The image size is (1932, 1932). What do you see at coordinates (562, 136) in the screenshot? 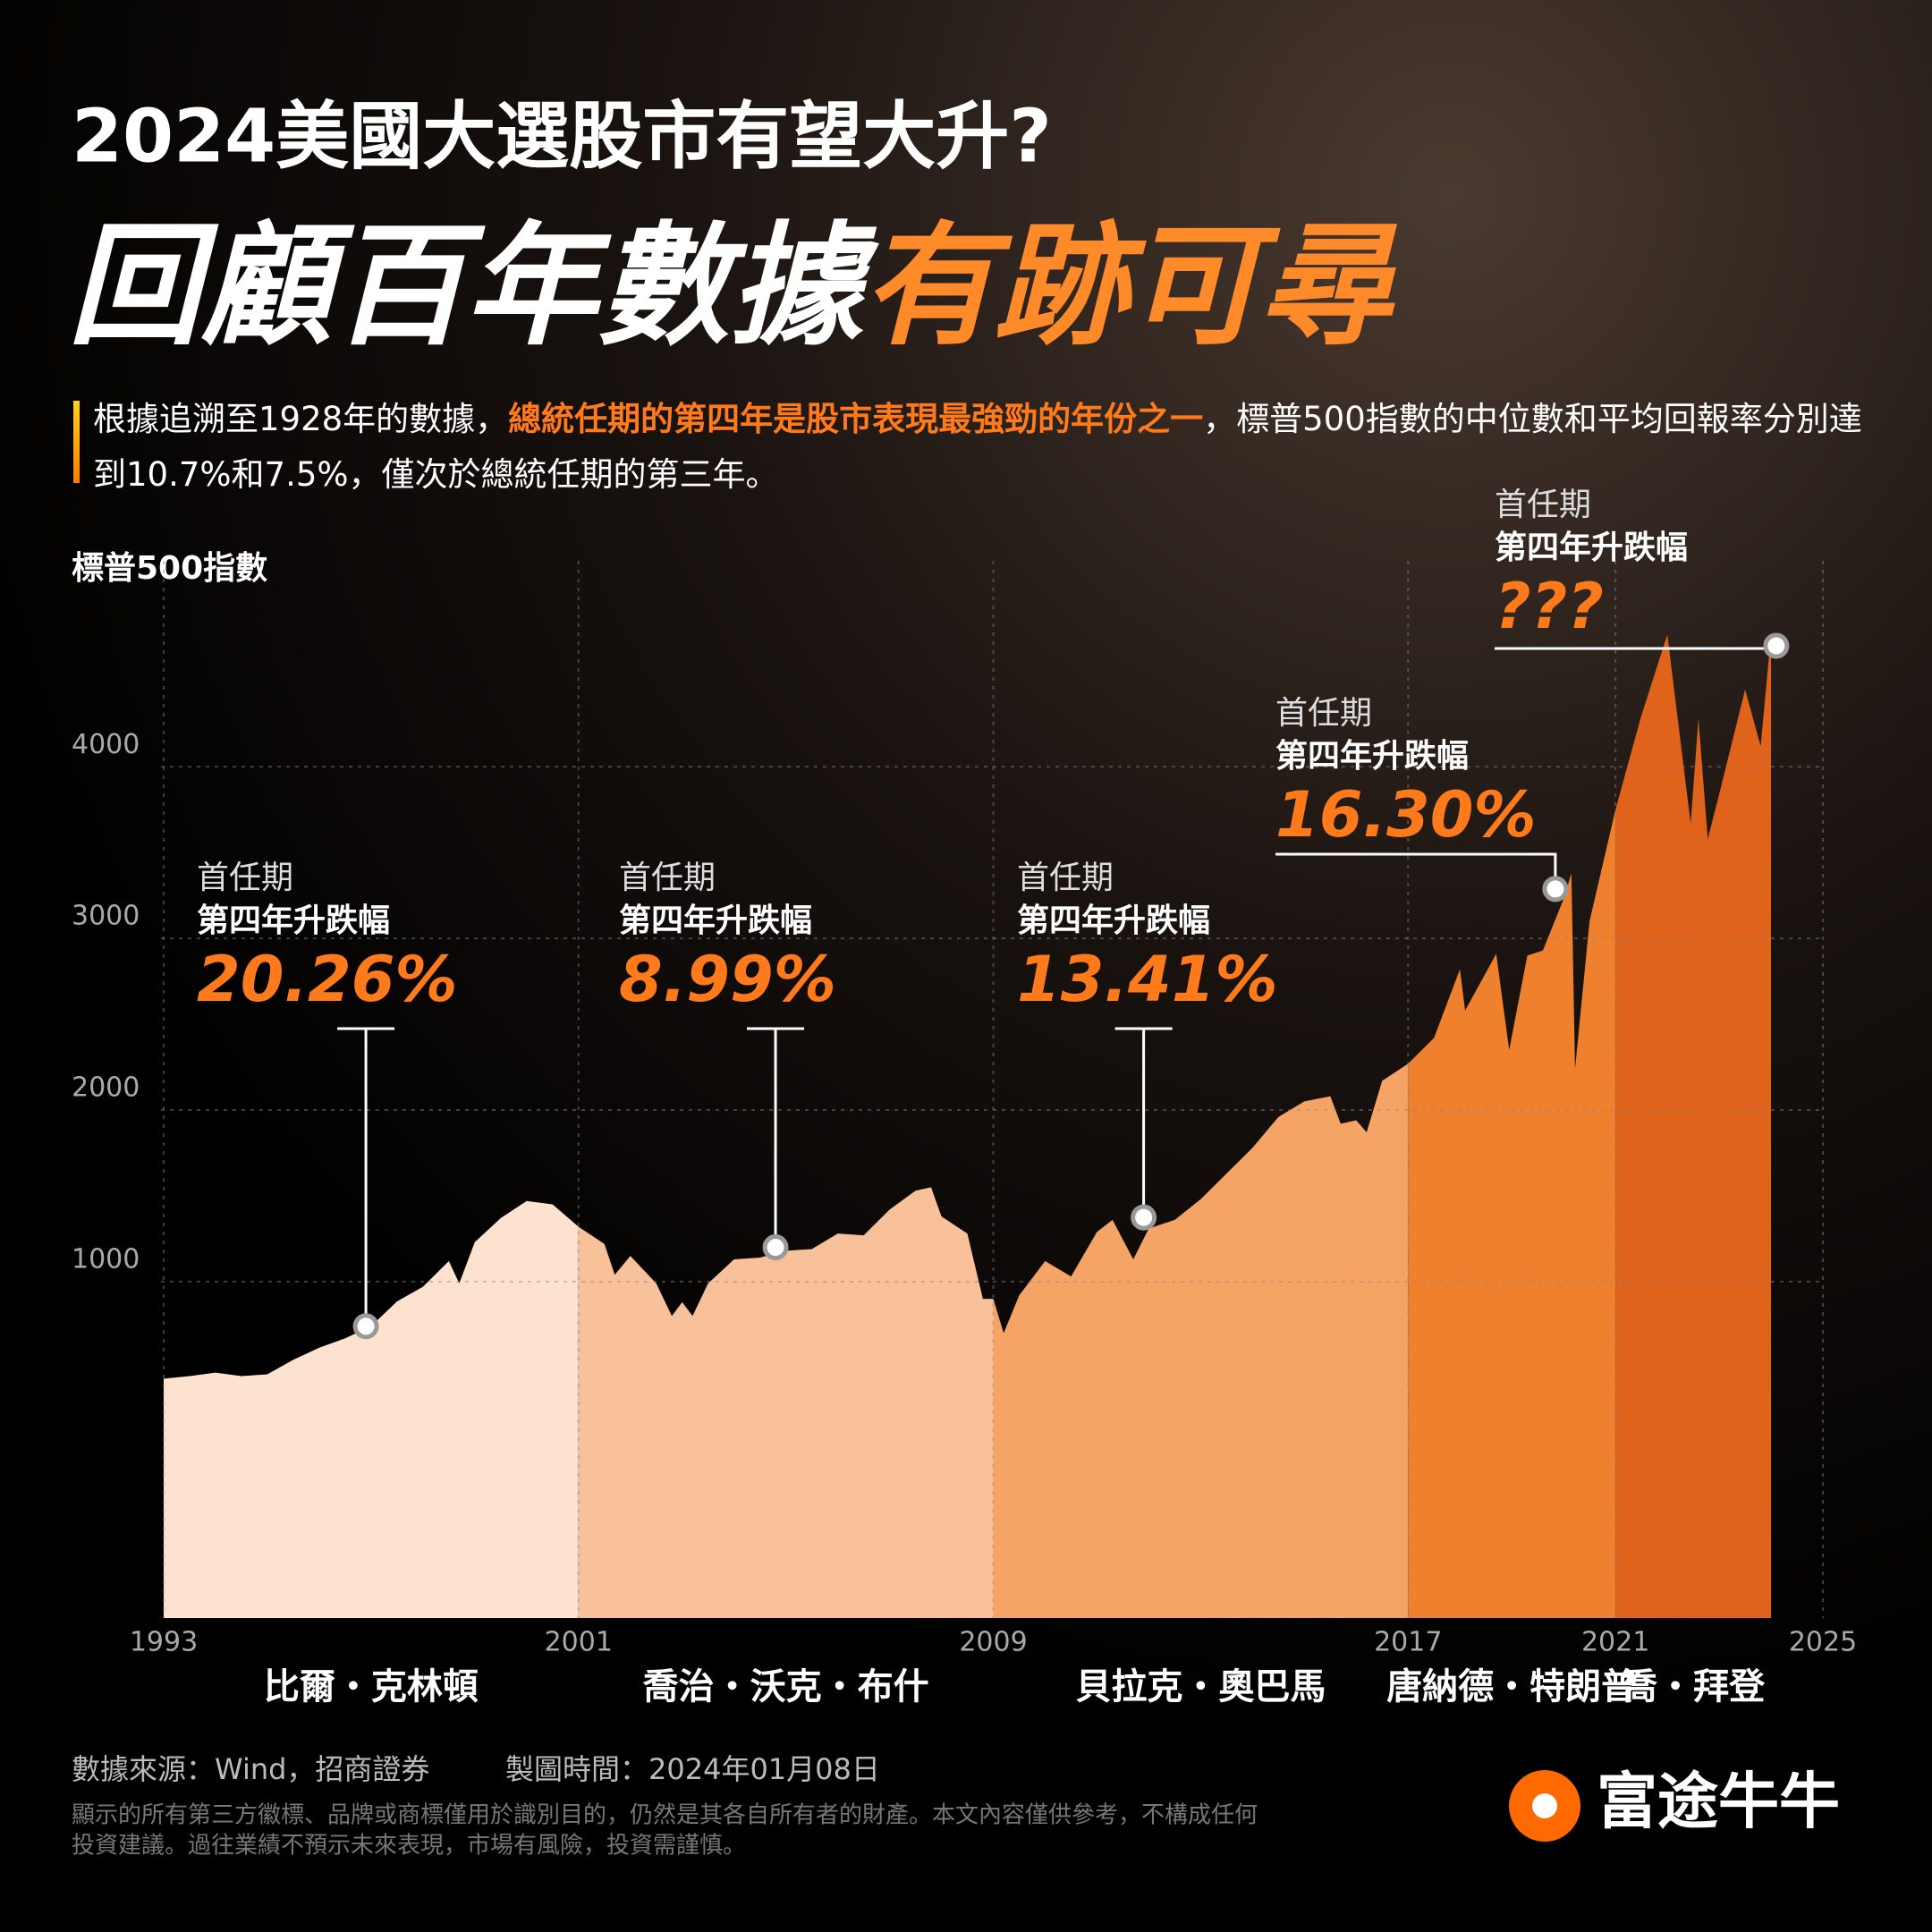
I see `title: 2024美國大選股市有望大升?` at bounding box center [562, 136].